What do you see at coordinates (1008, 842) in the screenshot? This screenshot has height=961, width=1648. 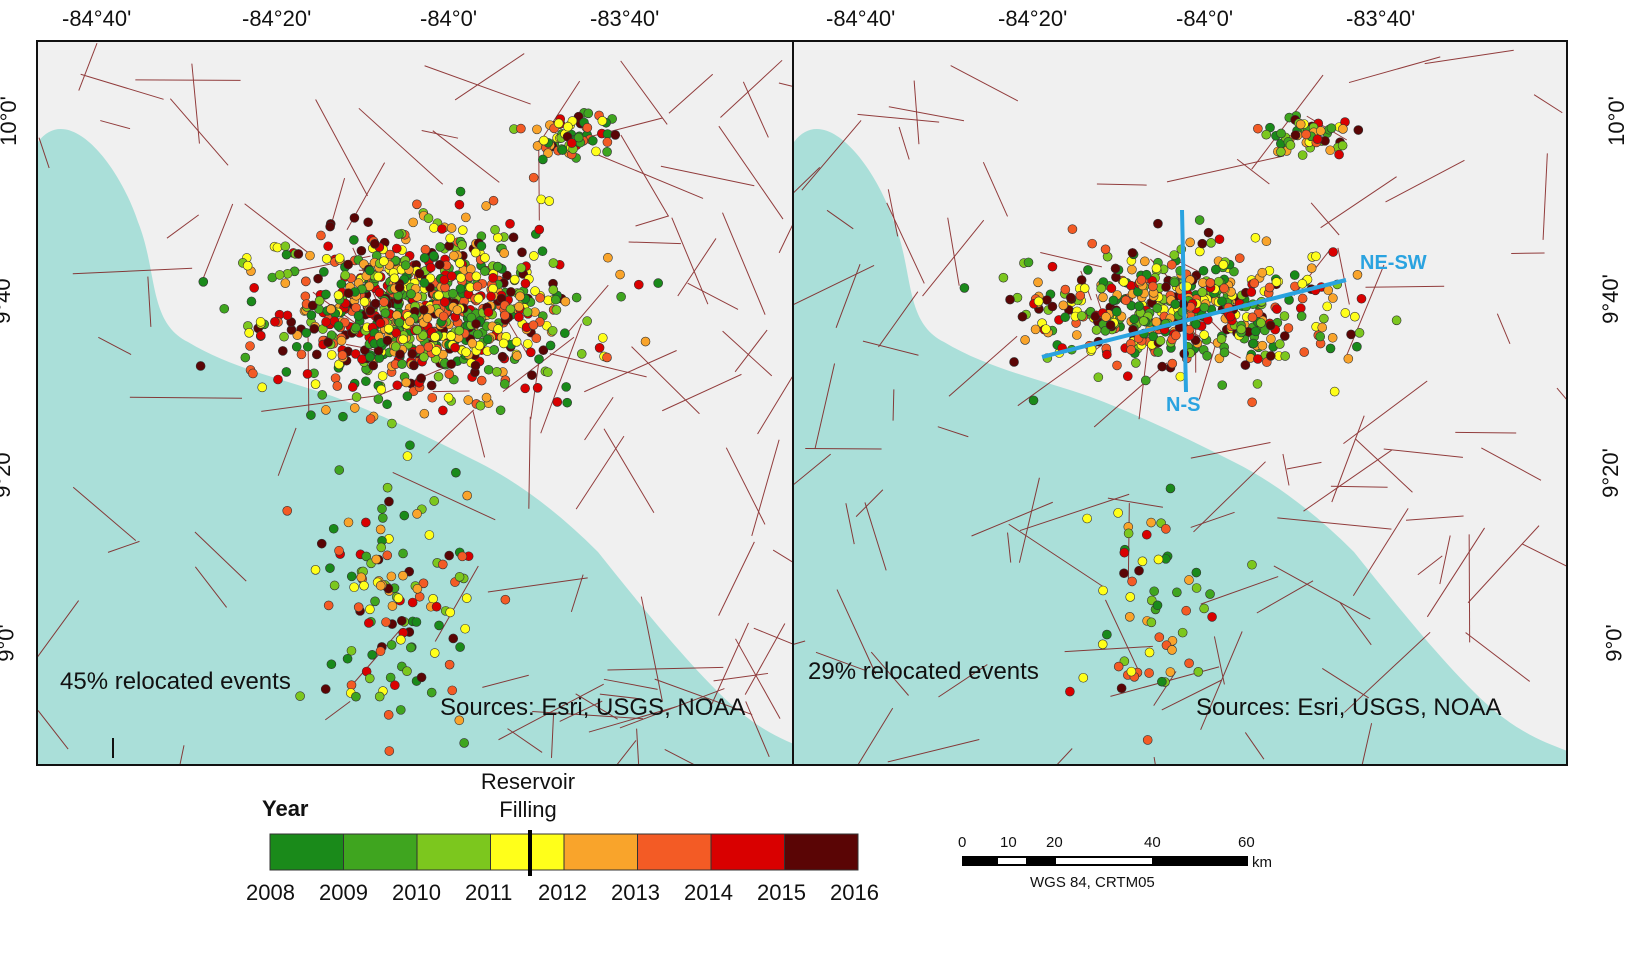 I see `scale-tick: 10` at bounding box center [1008, 842].